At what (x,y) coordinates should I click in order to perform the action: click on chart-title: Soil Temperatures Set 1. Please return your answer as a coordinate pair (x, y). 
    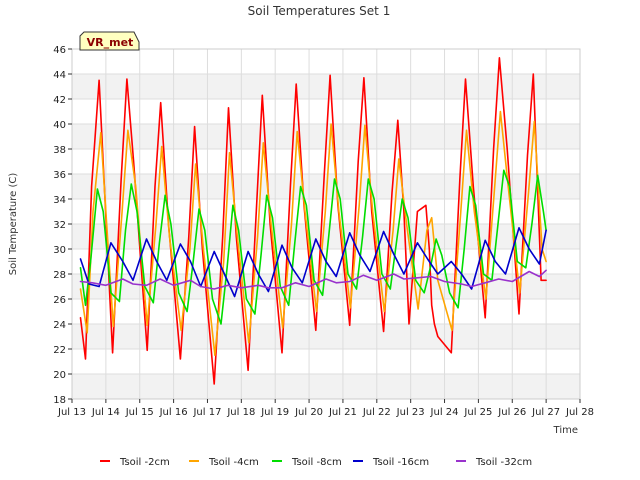
    Looking at the image, I should click on (319, 11).